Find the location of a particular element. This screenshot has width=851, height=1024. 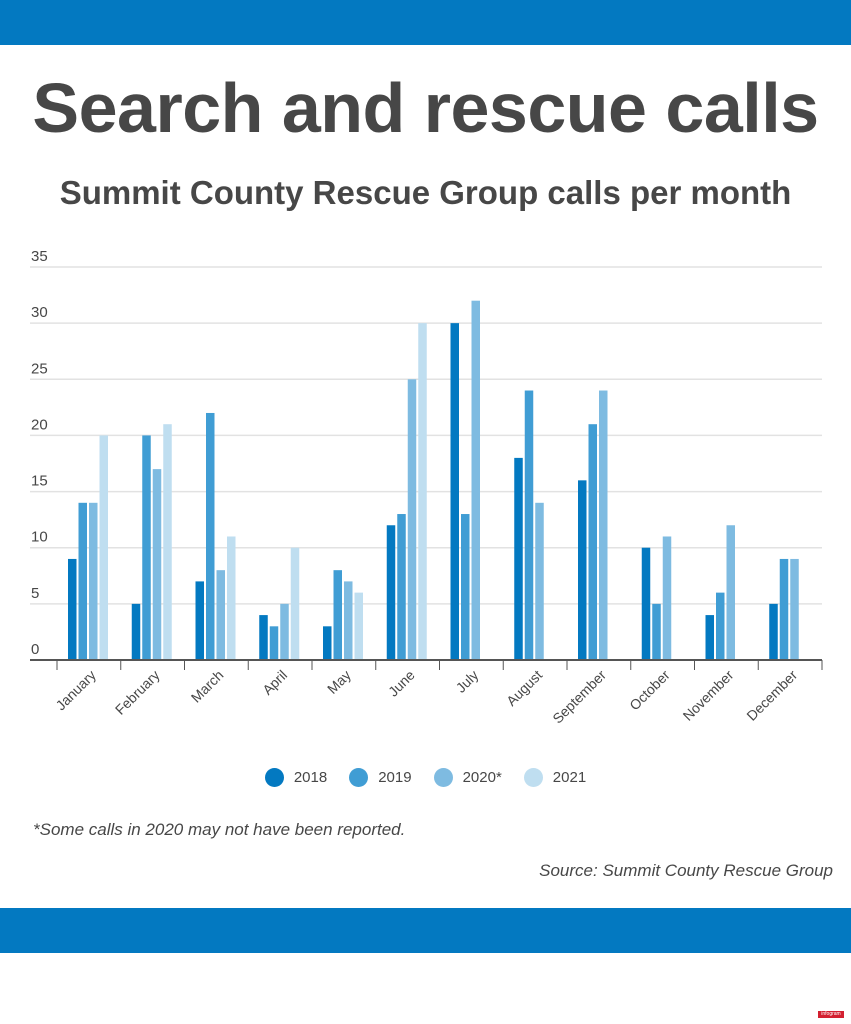

y-tick-label: 10 is located at coordinates (39, 537).